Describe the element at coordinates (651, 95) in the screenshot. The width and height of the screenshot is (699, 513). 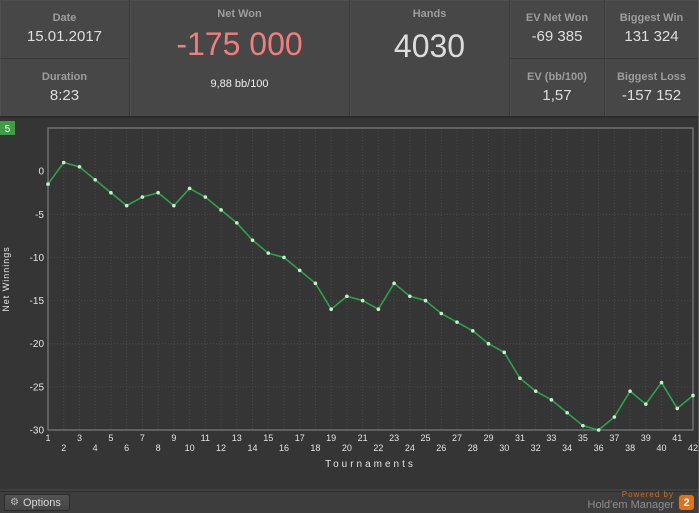
I see `biggest-loss-value: -157 152` at that location.